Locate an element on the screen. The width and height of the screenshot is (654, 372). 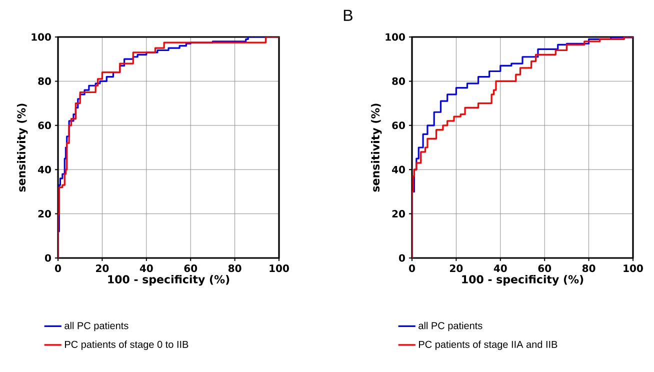
legend-label: PC patients of stage 0 to IIB is located at coordinates (126, 345).